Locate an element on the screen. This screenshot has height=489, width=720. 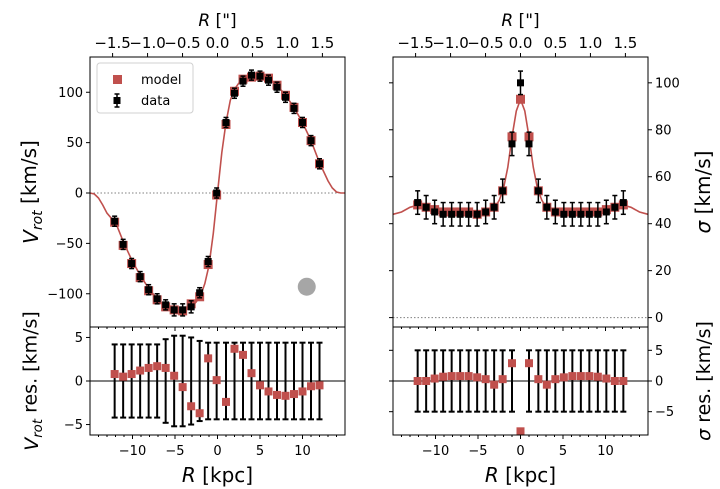
vrot-top-xtick-label: −0.5 is located at coordinates (182, 43).